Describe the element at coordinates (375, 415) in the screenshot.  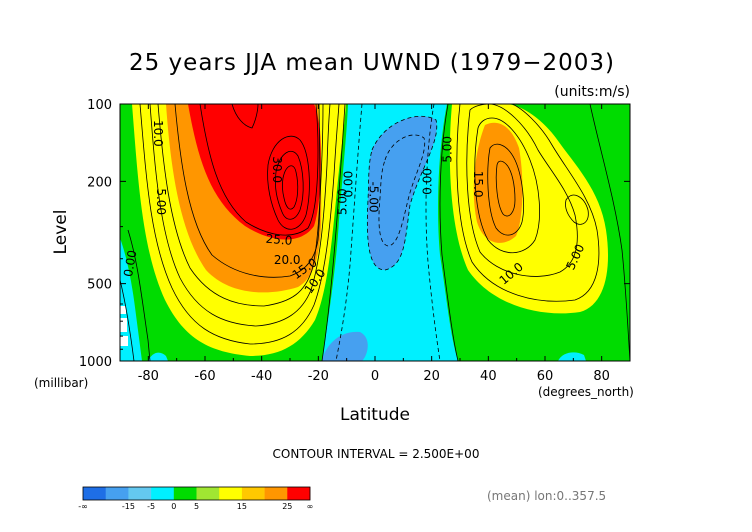
I see `x-axis-title: Latitude` at that location.